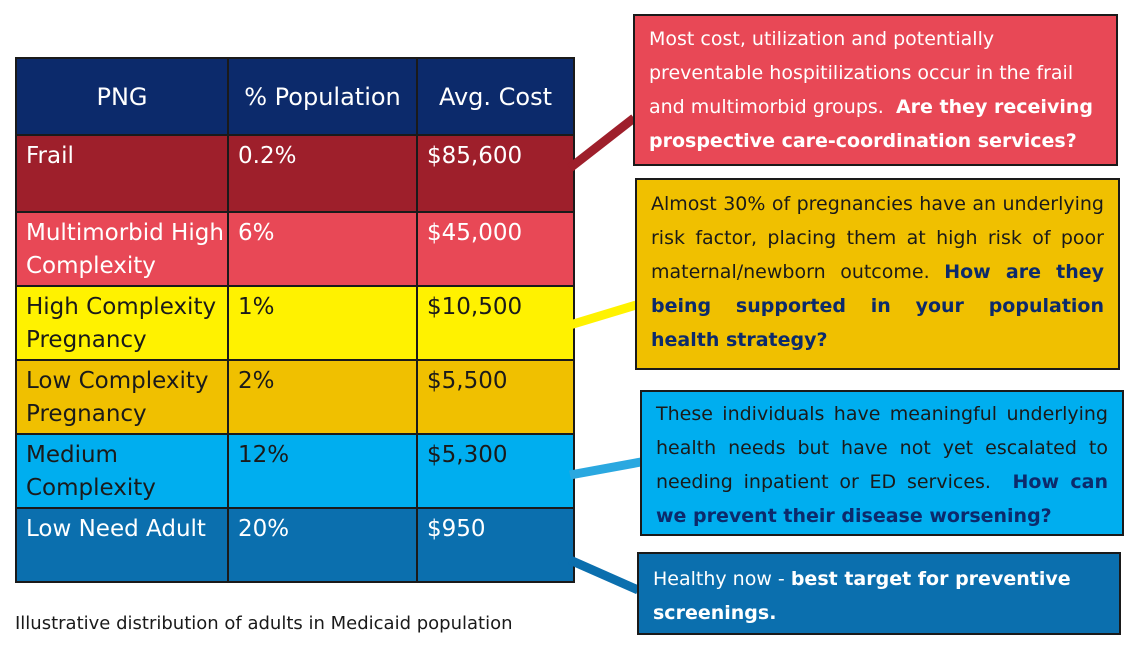 Image resolution: width=1132 pixels, height=663 pixels. Describe the element at coordinates (122, 249) in the screenshot. I see `cell-png: Multimorbid High Complexity` at that location.